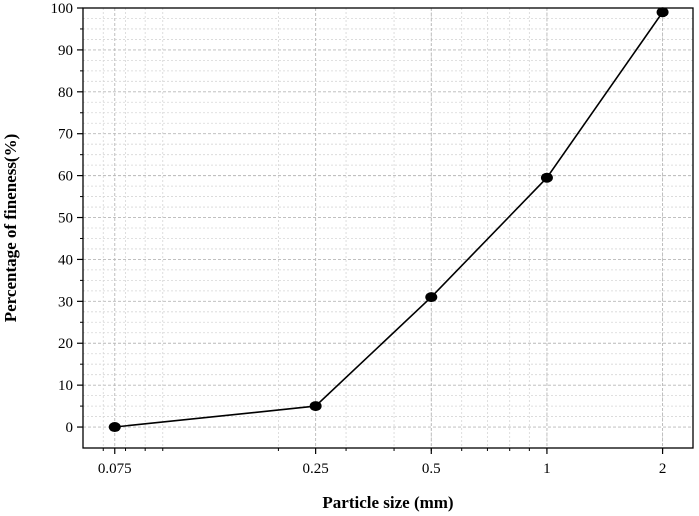  Describe the element at coordinates (65, 51) in the screenshot. I see `y-tick-label: 90` at that location.